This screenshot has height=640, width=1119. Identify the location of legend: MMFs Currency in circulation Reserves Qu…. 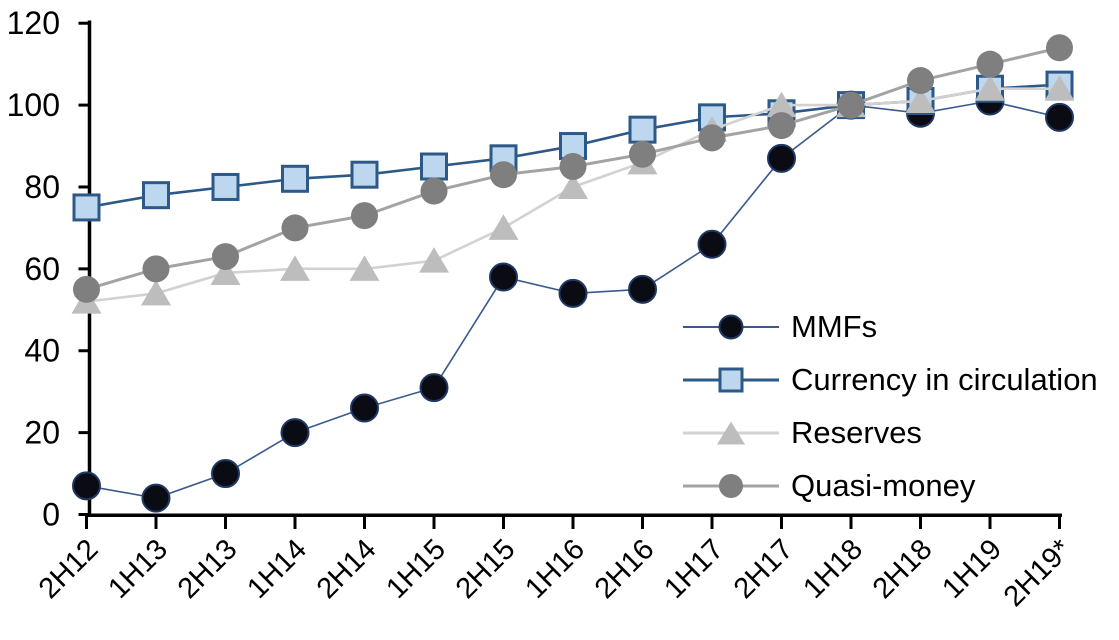
(890, 406).